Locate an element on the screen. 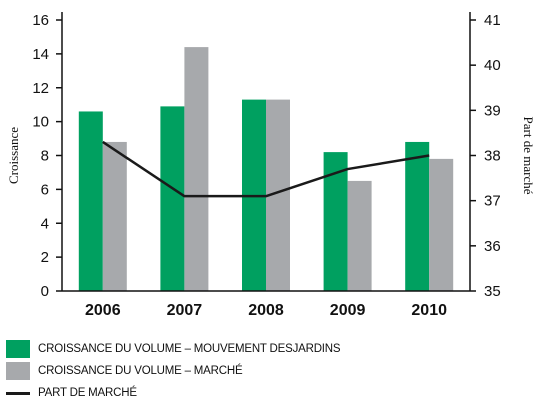  category-label-2010: 2010 is located at coordinates (429, 310).